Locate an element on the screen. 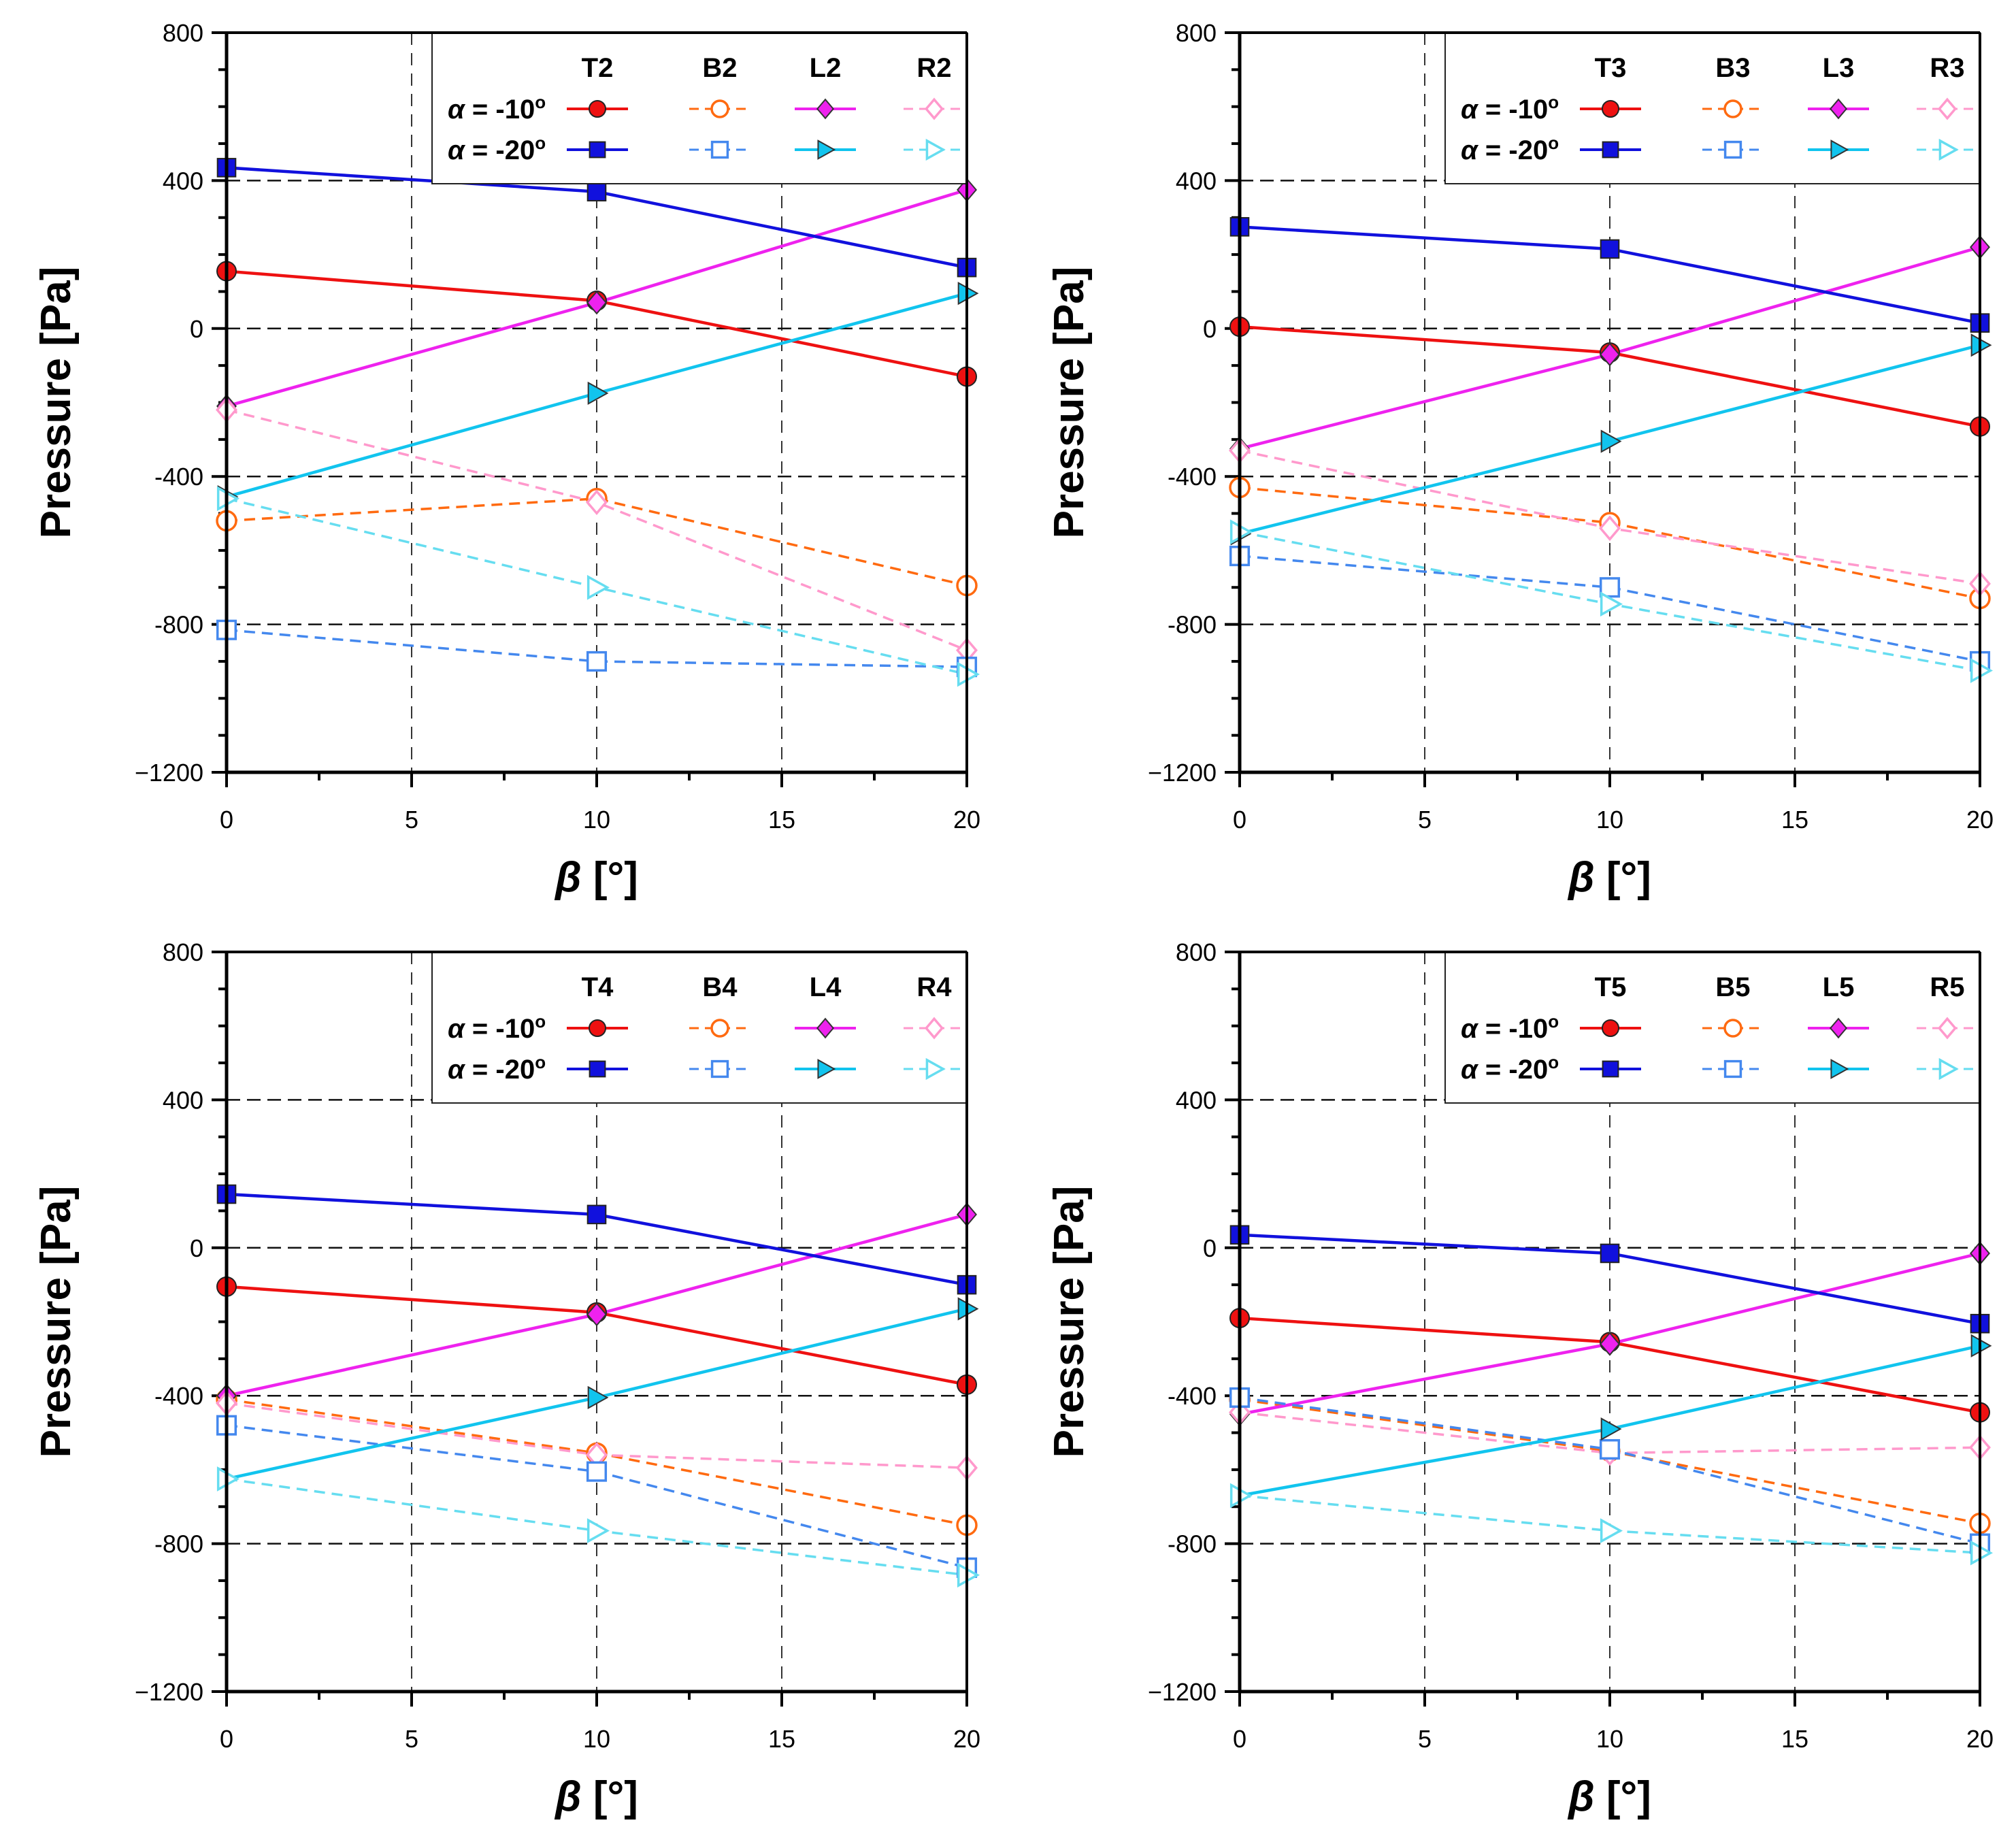 The height and width of the screenshot is (1844, 2016). x-tick-label: 10 is located at coordinates (596, 1739).